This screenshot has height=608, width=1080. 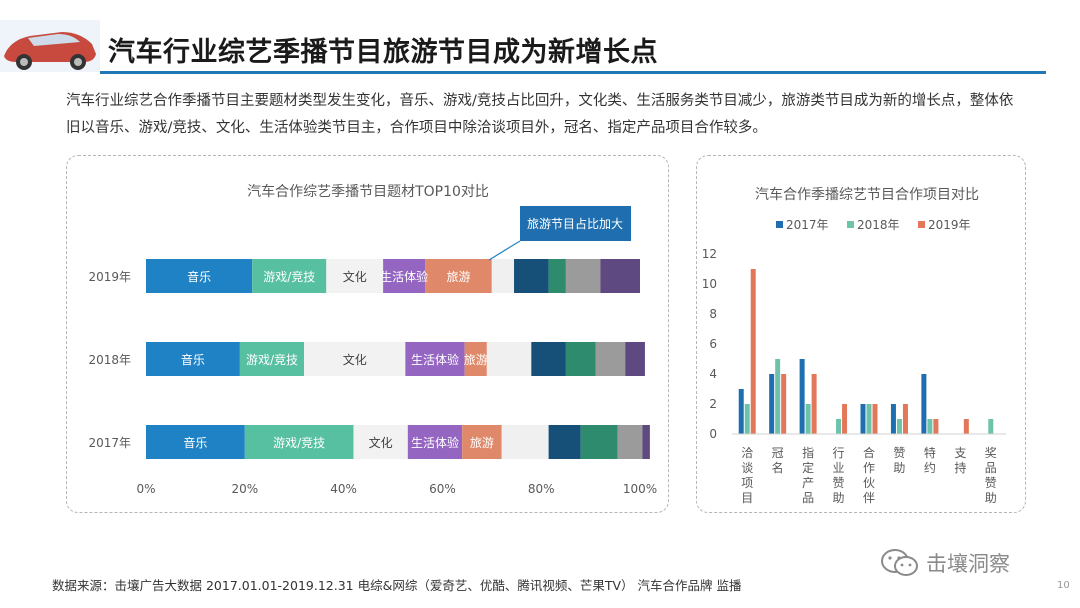 I want to click on legend-label: 2019年, so click(x=949, y=225).